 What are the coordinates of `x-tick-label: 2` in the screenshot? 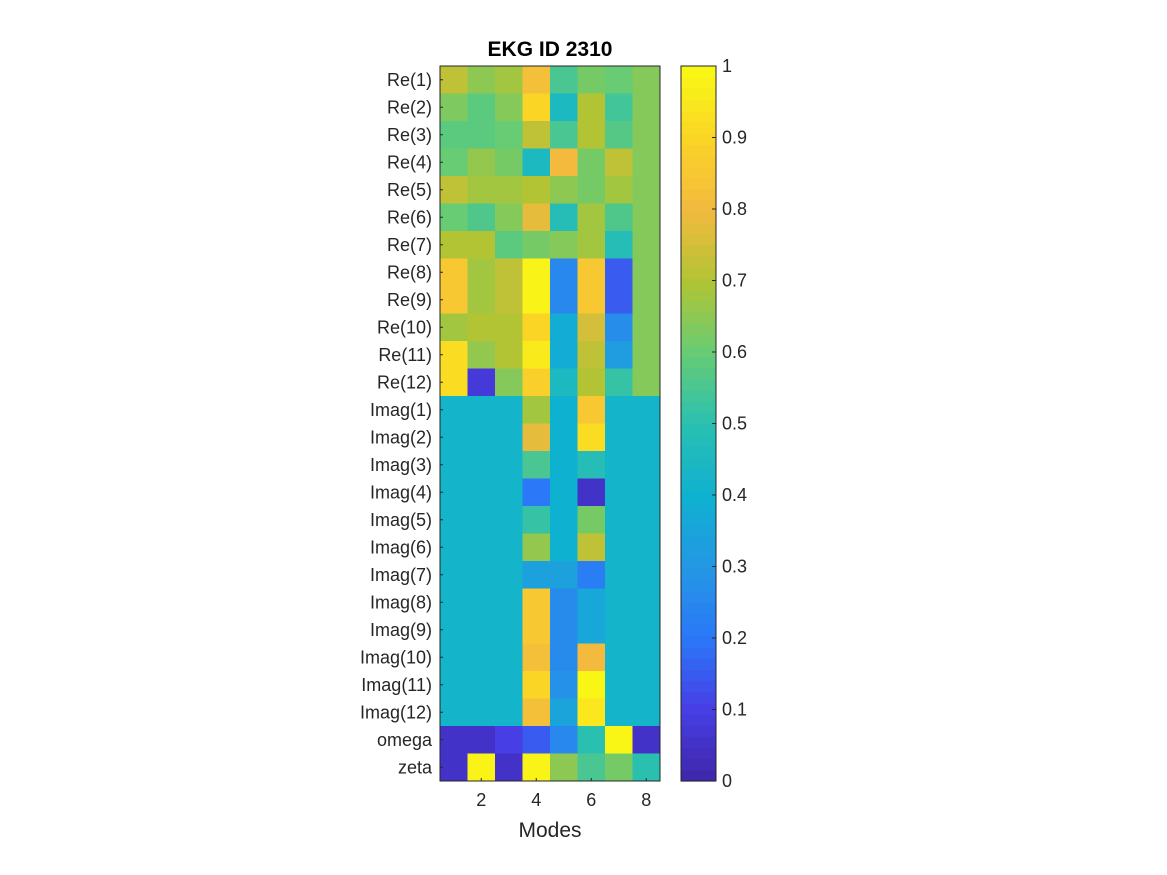 It's located at (481, 800).